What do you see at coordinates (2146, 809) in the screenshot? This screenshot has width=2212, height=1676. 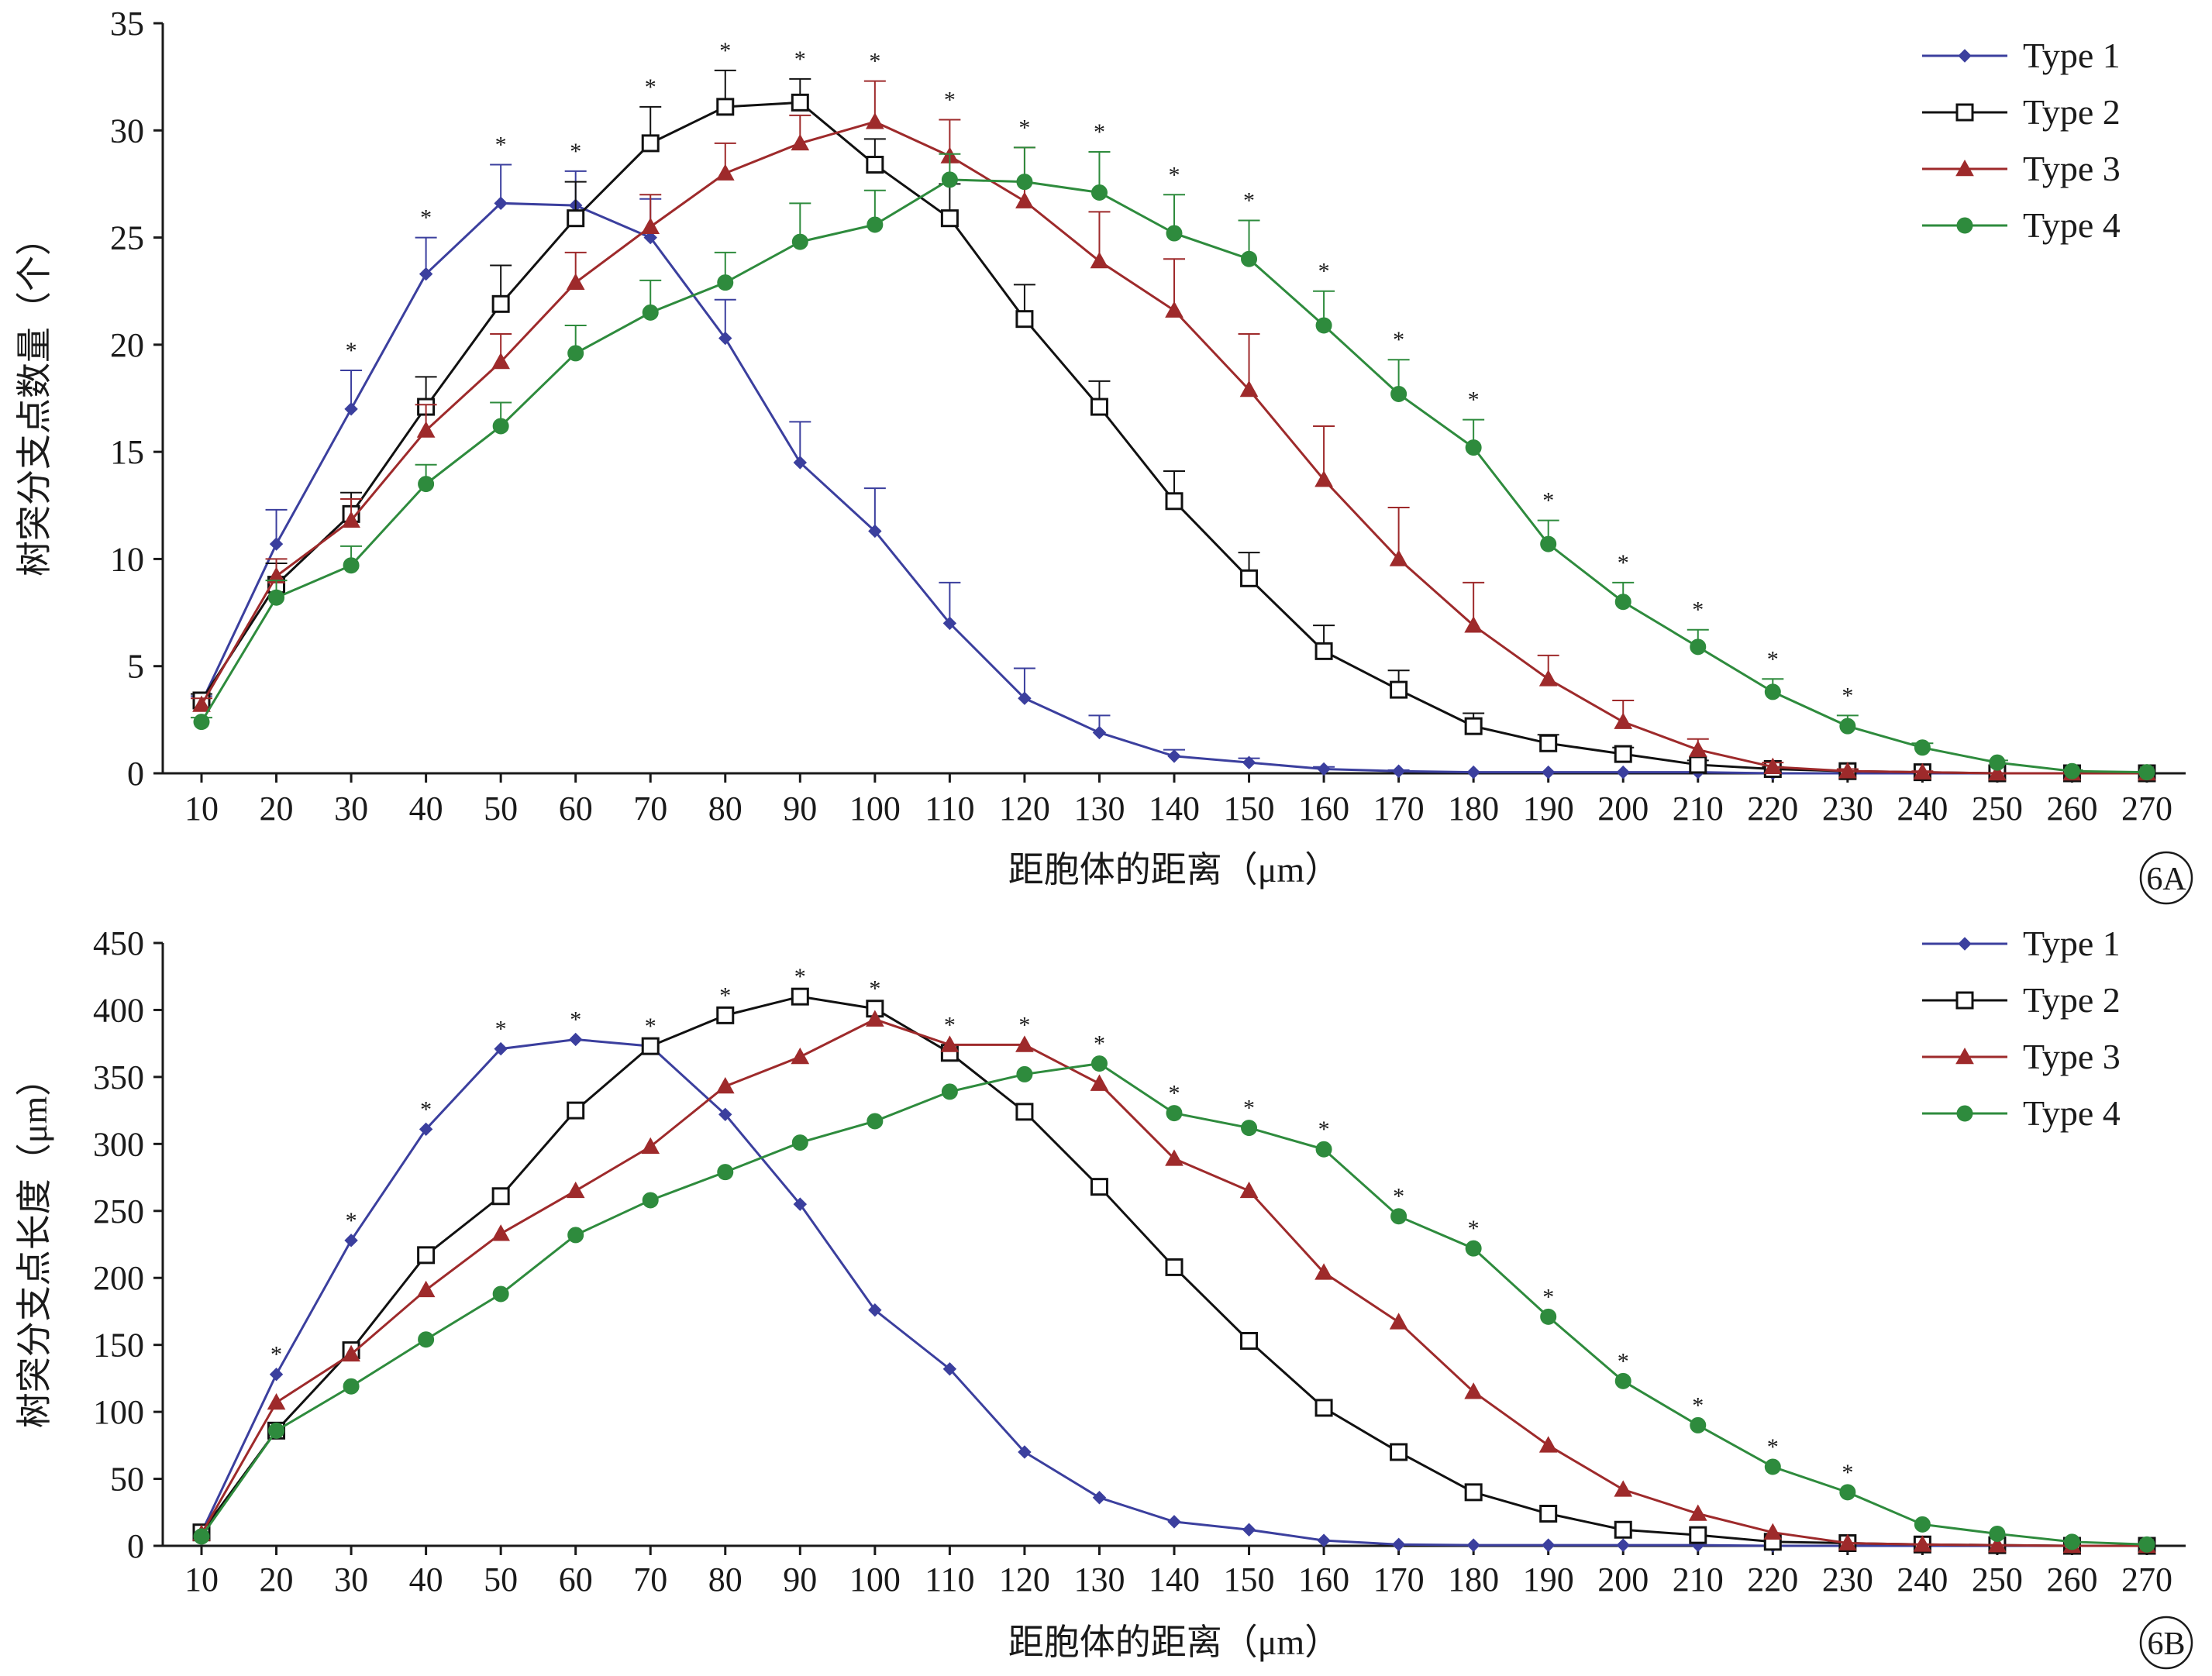 I see `chart-6a-x-tick-label: 270` at bounding box center [2146, 809].